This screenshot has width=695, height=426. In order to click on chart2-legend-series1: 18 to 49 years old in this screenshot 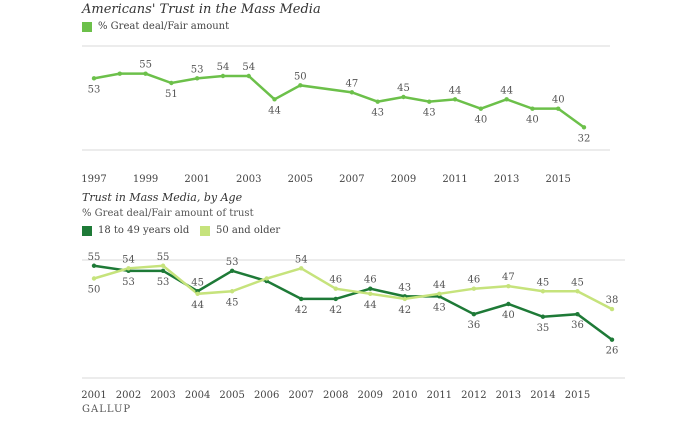, I will do `click(135, 230)`.